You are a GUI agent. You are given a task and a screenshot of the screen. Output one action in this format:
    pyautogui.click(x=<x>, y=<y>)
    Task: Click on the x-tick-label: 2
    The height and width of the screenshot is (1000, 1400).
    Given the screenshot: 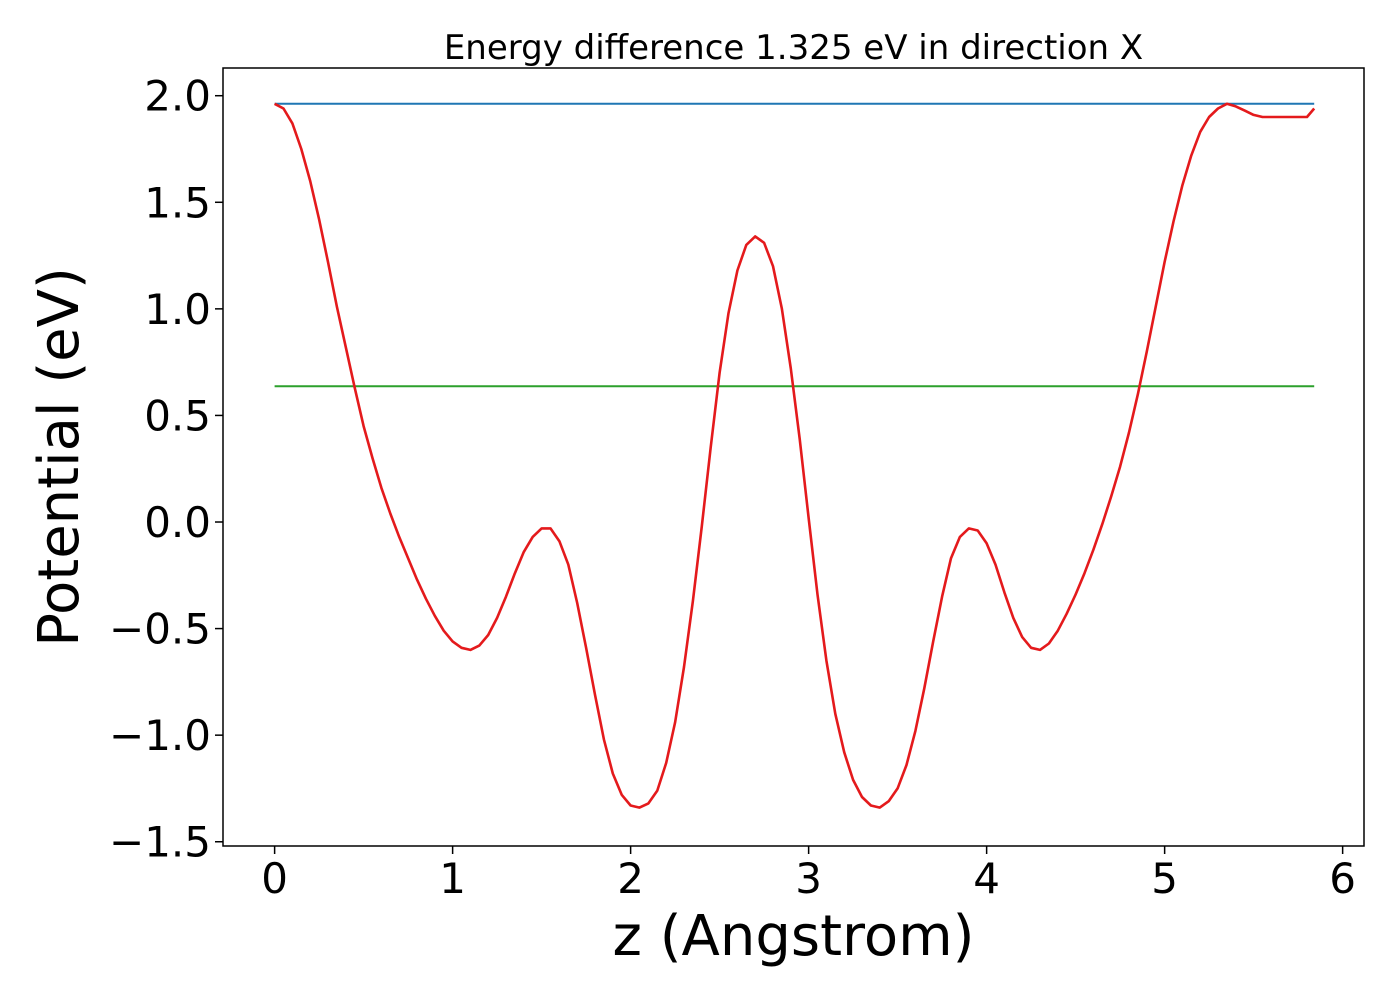 What is the action you would take?
    pyautogui.click(x=630, y=878)
    